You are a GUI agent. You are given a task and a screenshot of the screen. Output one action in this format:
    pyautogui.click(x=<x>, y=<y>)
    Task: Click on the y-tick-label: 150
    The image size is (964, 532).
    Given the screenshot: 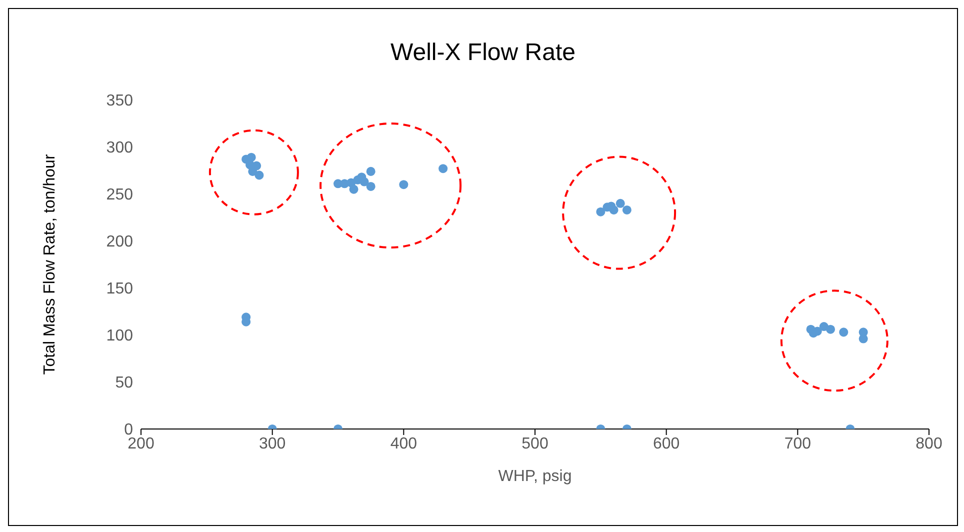 What is the action you would take?
    pyautogui.click(x=120, y=289)
    